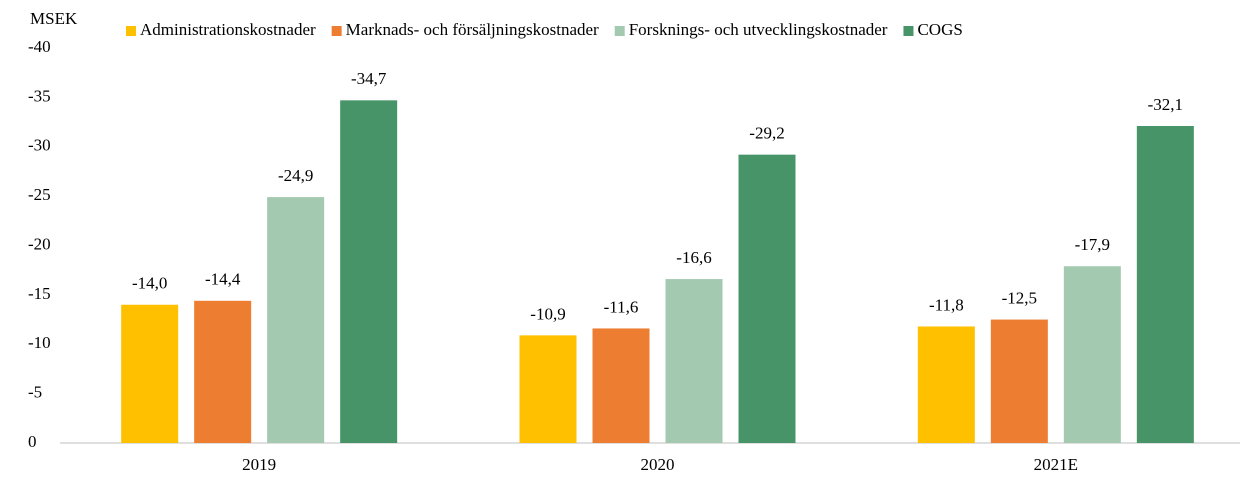 The width and height of the screenshot is (1255, 477). I want to click on y-tick-label: -35, so click(39, 95).